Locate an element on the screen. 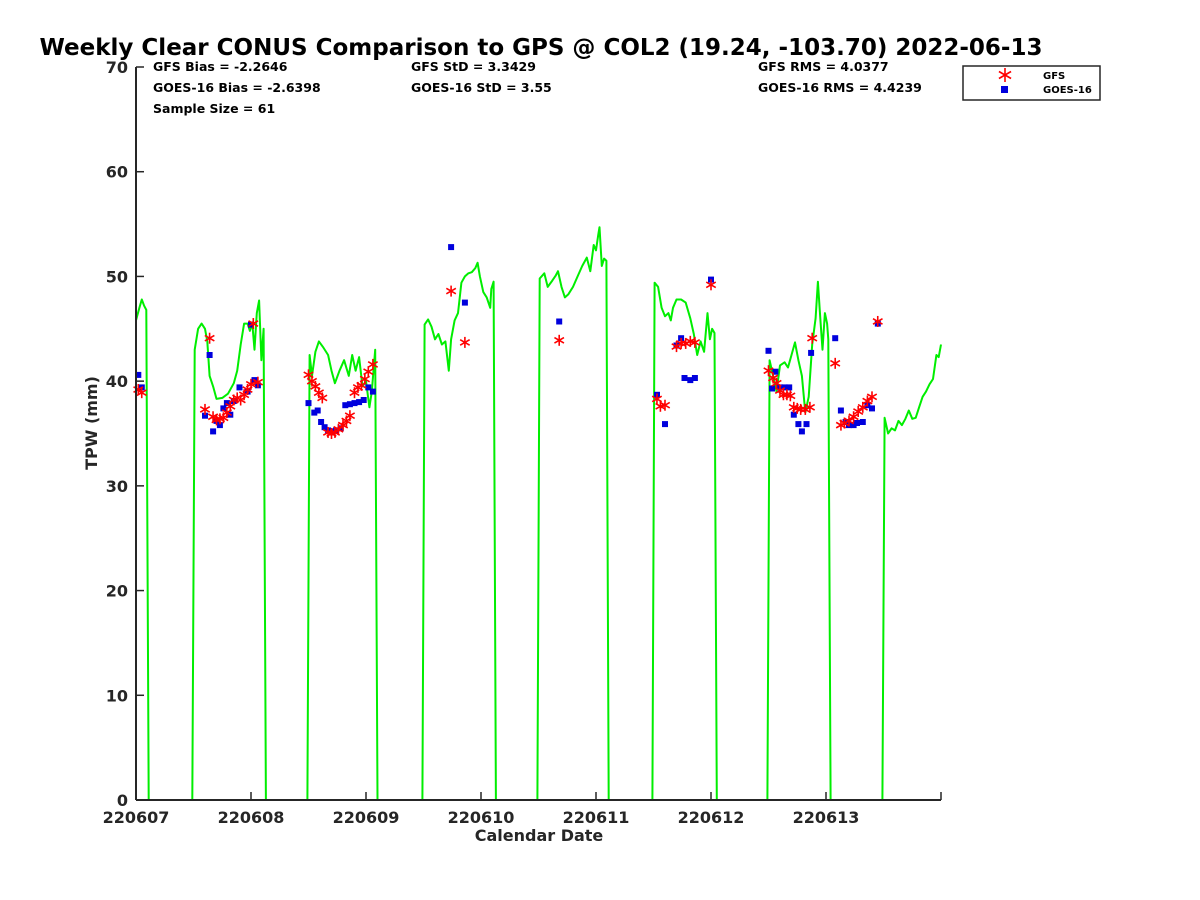  legend-gfs-asterisk is located at coordinates (1005, 75).